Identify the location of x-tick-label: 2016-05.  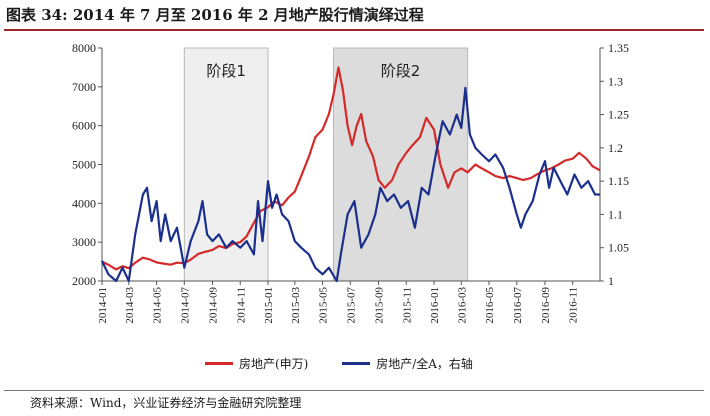
(490, 305).